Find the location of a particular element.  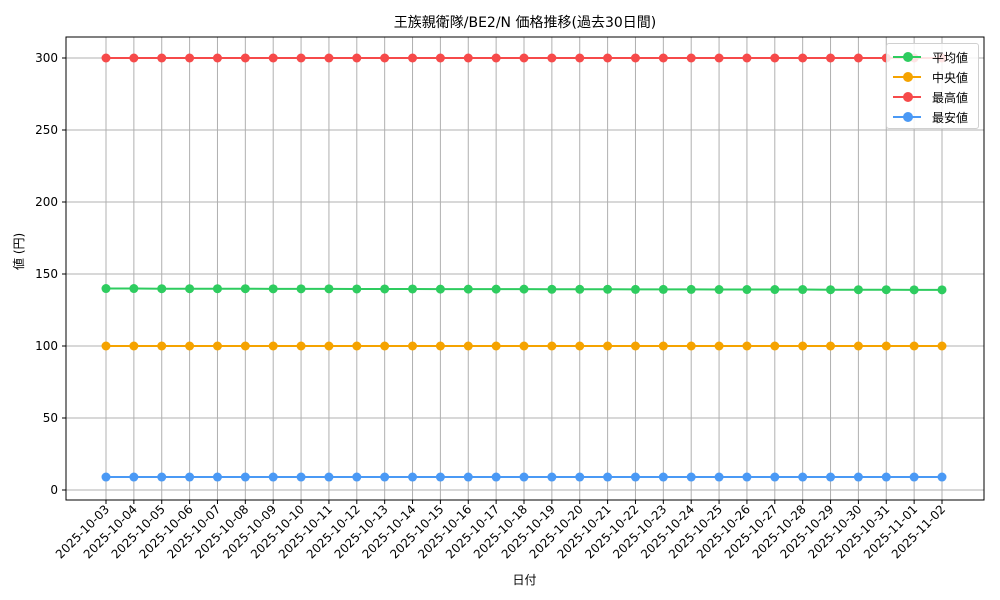

legend-item: 中央値 is located at coordinates (932, 77).